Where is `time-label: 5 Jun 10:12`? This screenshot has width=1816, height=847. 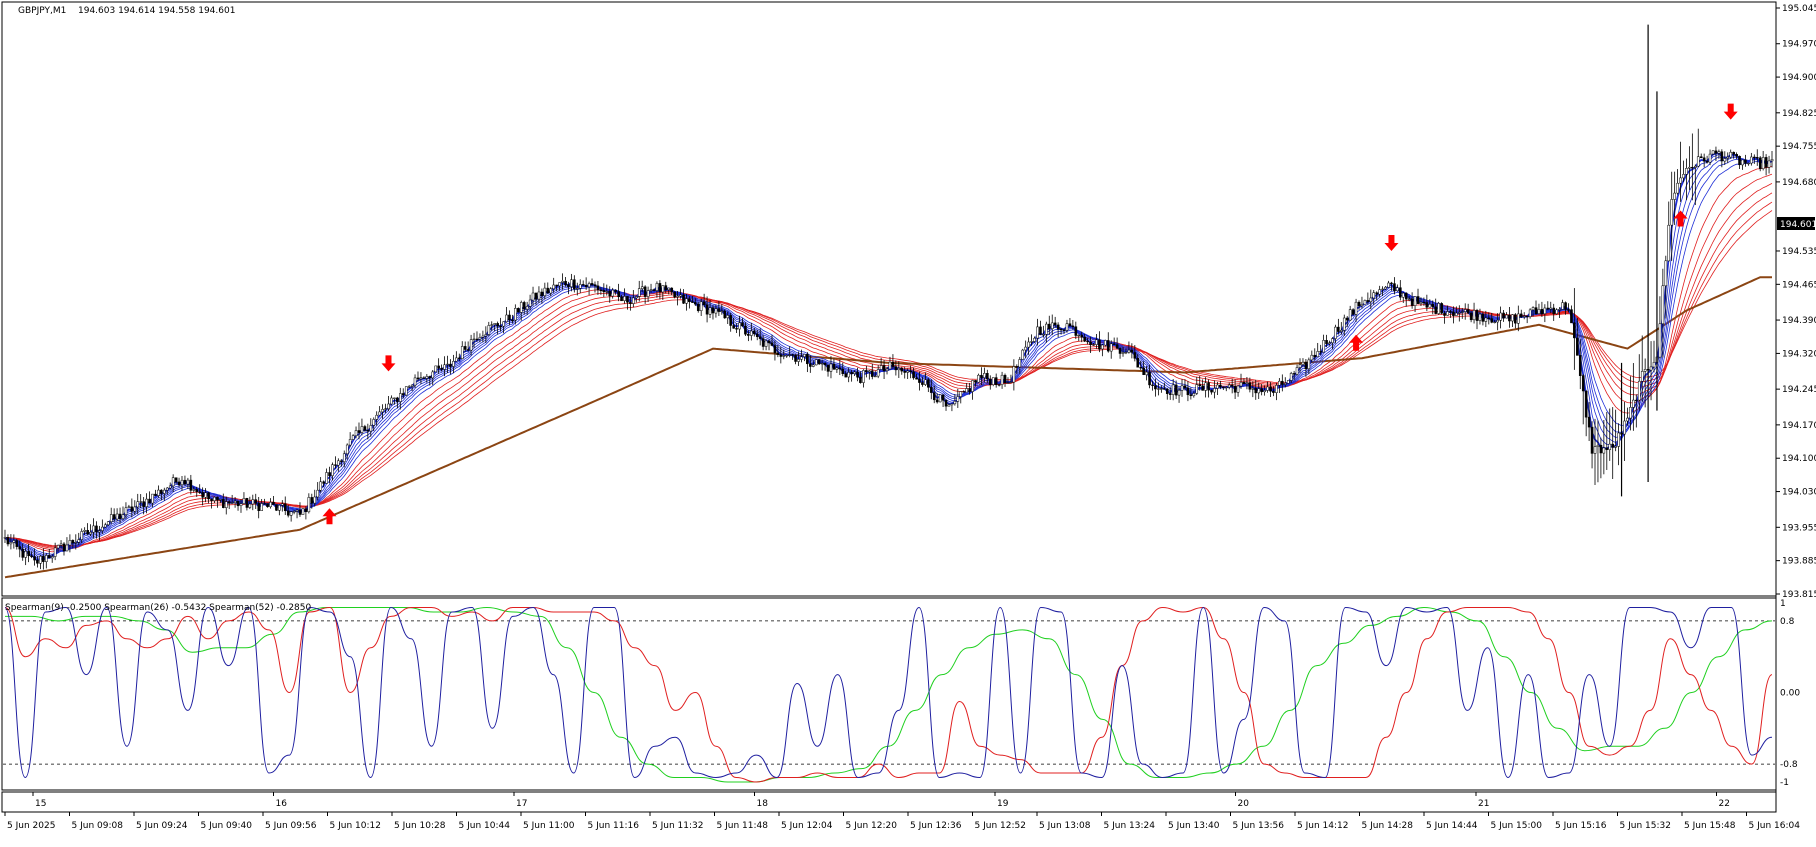 time-label: 5 Jun 10:12 is located at coordinates (355, 826).